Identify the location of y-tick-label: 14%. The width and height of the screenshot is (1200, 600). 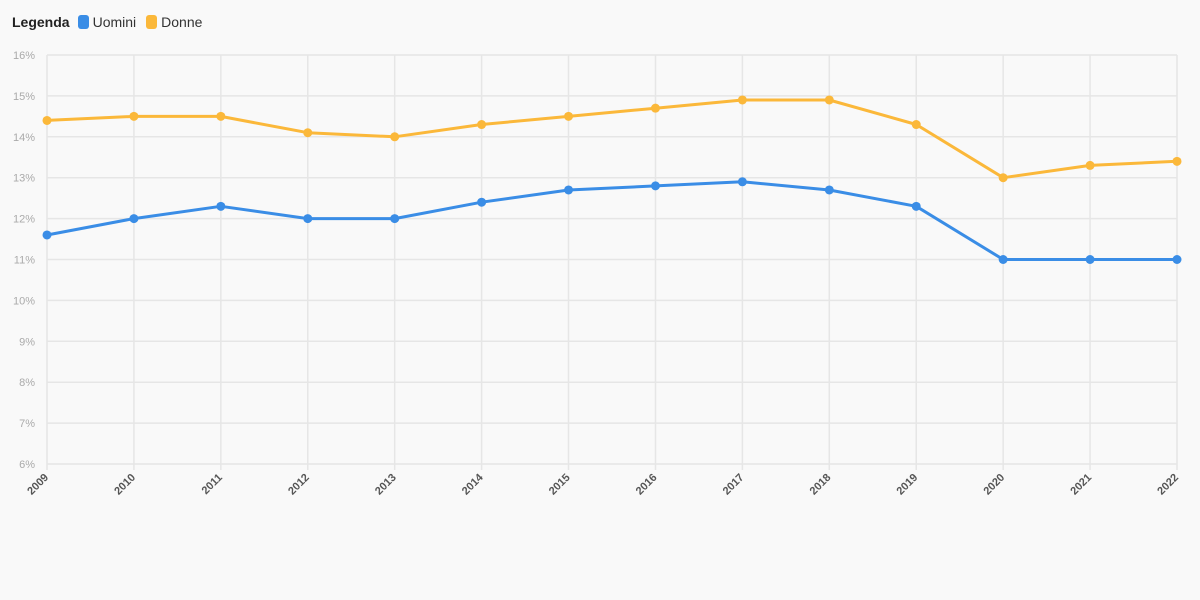
(24, 138).